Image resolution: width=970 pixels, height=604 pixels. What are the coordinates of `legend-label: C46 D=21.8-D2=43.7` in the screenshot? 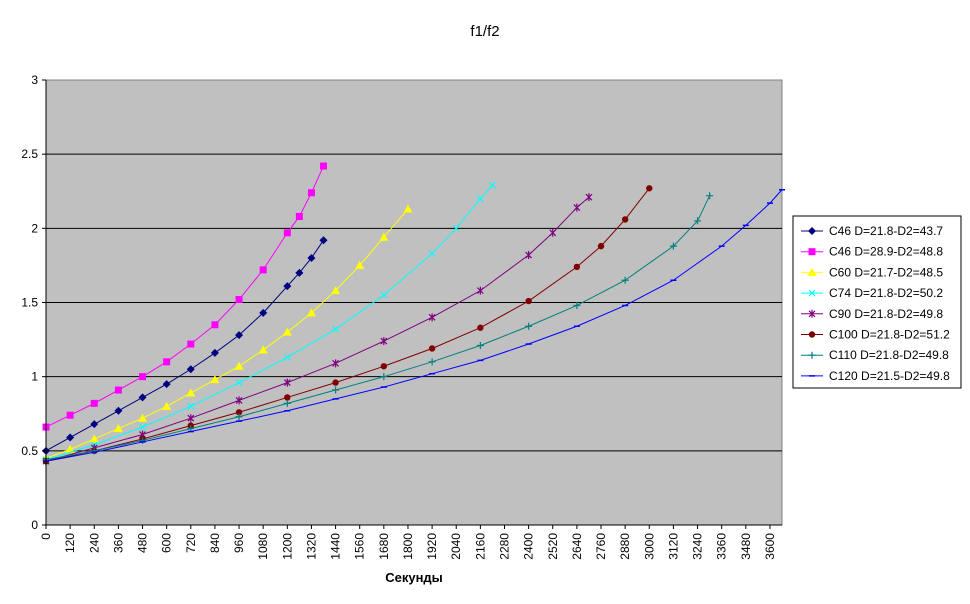 It's located at (886, 231).